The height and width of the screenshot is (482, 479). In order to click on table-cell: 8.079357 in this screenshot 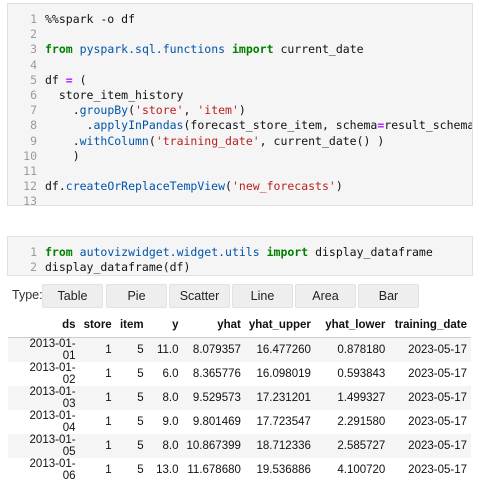, I will do `click(213, 349)`.